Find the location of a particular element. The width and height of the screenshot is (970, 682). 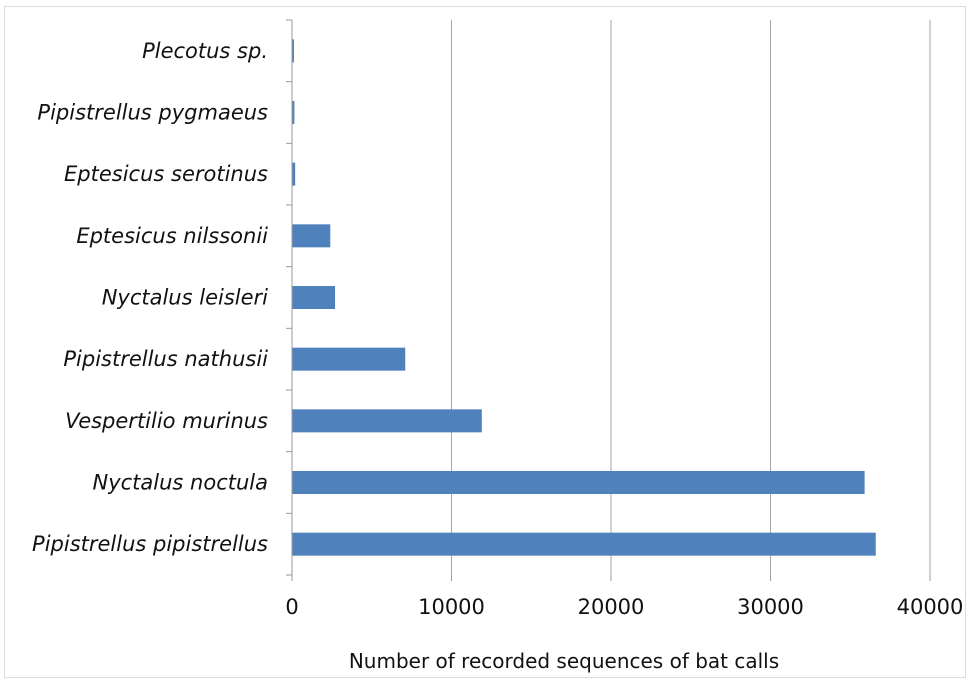

category-label: Nyctalus leisleri is located at coordinates (185, 298).